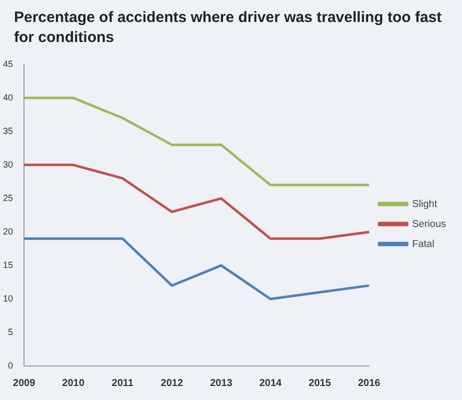 The image size is (462, 400). I want to click on y-tick-label: 0, so click(11, 365).